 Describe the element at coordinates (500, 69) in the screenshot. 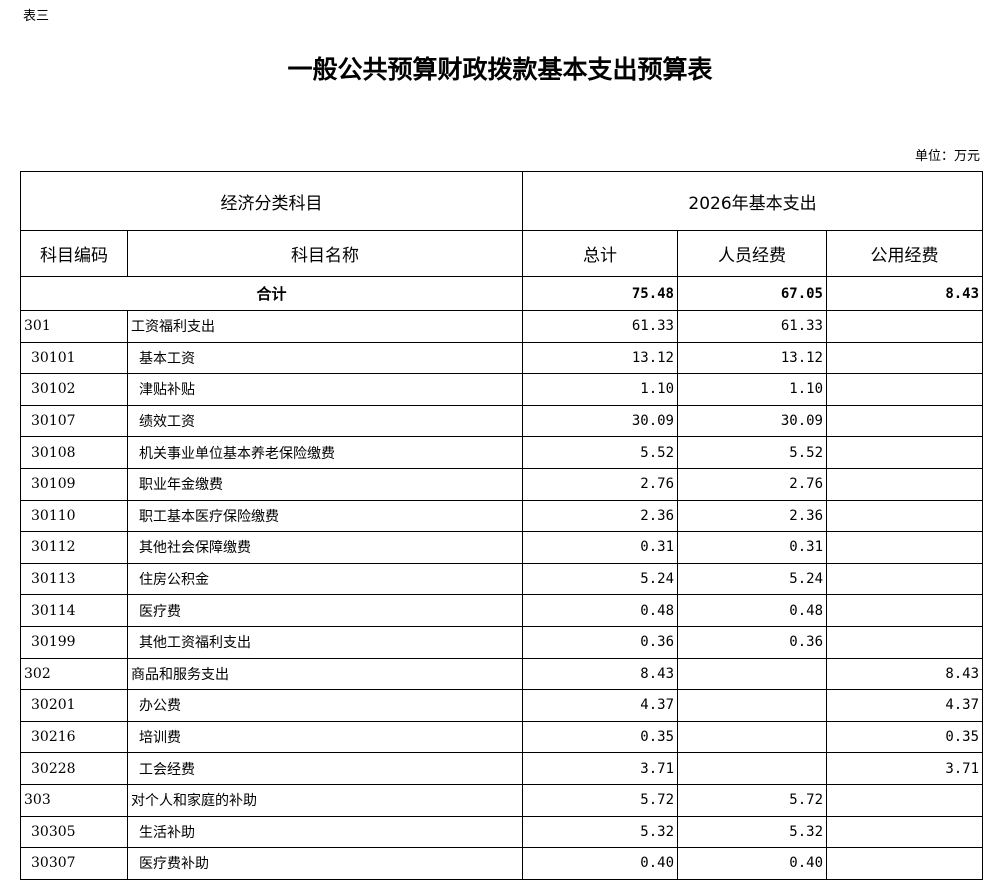

I see `page-title: 一般公共预算财政拨款基本支出预算表` at that location.